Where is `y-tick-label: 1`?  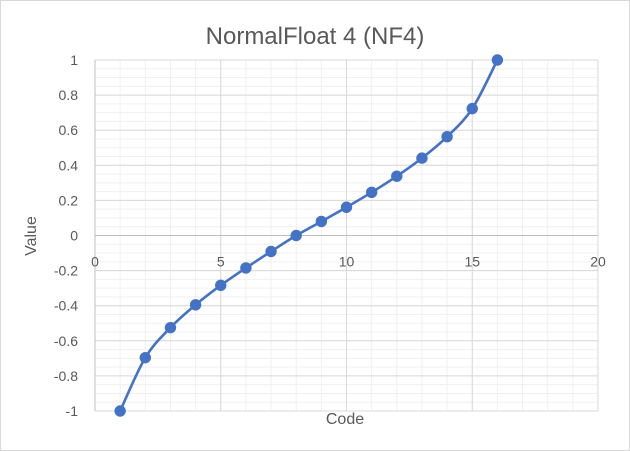 y-tick-label: 1 is located at coordinates (74, 60).